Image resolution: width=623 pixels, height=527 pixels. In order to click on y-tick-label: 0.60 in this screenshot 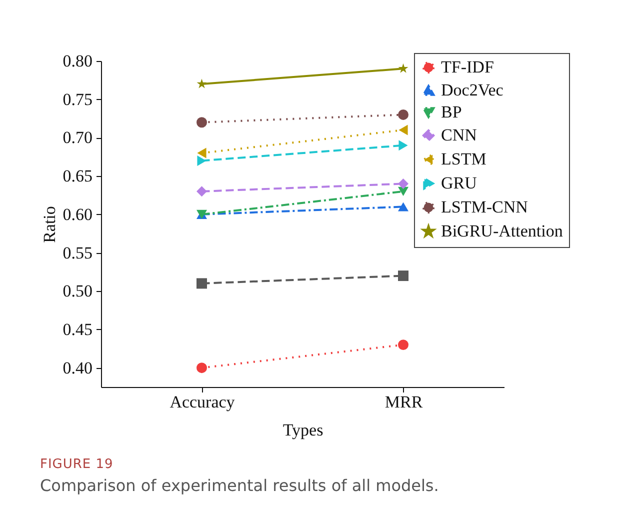, I will do `click(77, 214)`.